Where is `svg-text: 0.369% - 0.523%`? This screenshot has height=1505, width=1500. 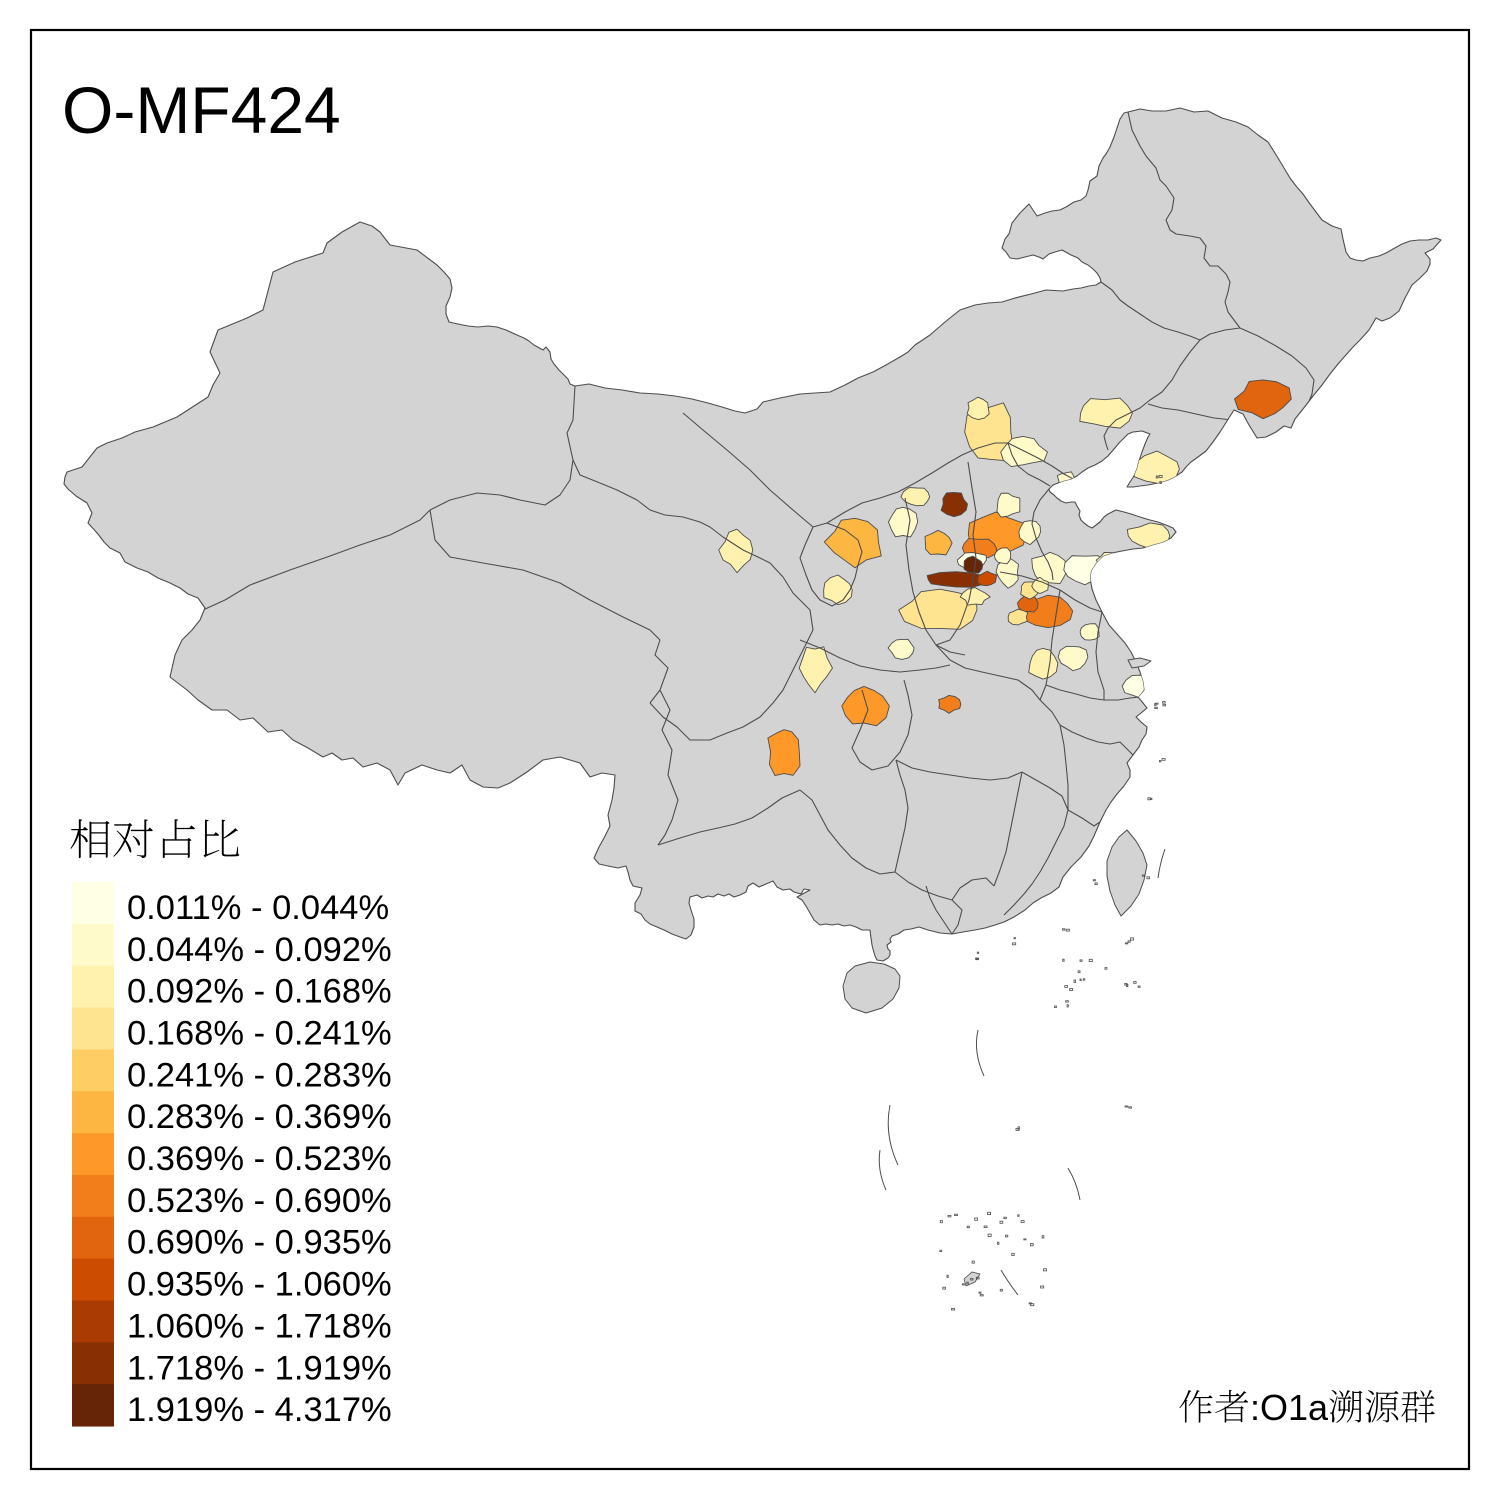 svg-text: 0.369% - 0.523% is located at coordinates (259, 1159).